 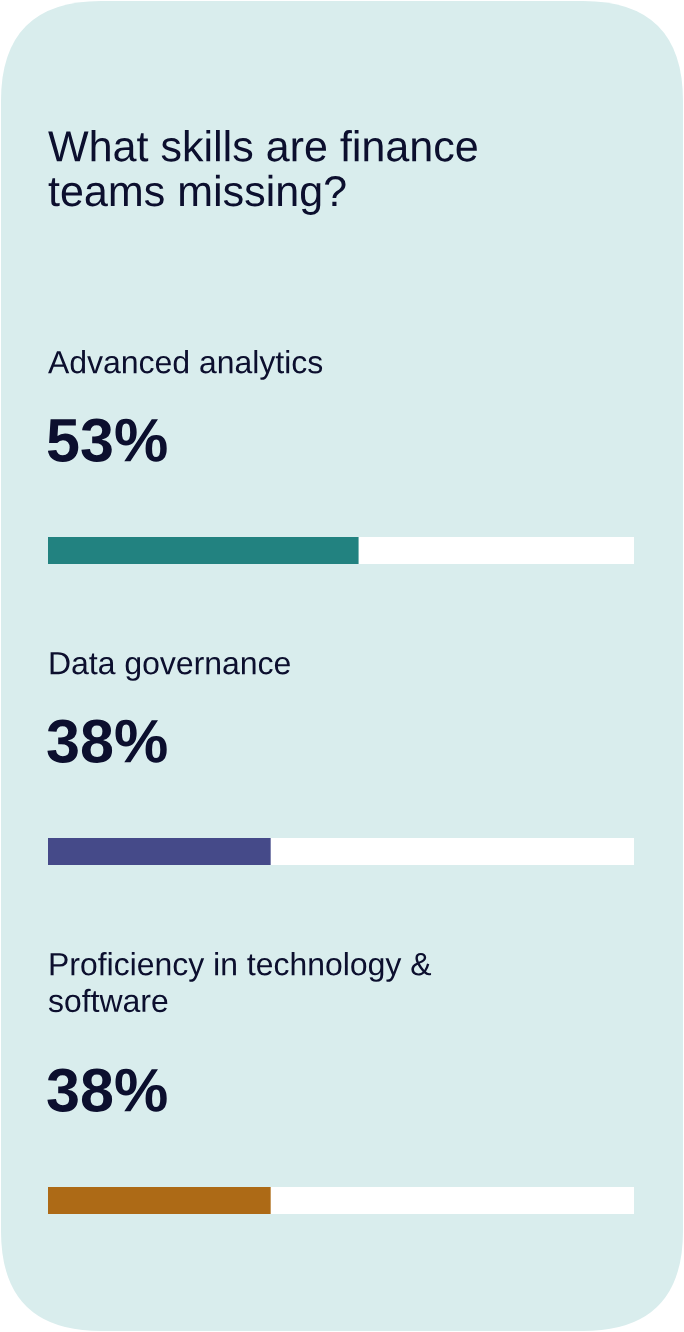 What do you see at coordinates (107, 440) in the screenshot?
I see `data-label: 53%` at bounding box center [107, 440].